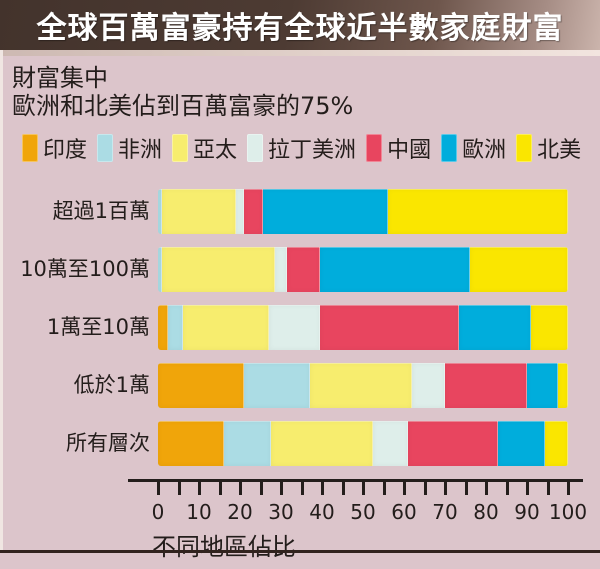 This screenshot has width=600, height=569. What do you see at coordinates (322, 512) in the screenshot?
I see `axis-tick-label: 40` at bounding box center [322, 512].